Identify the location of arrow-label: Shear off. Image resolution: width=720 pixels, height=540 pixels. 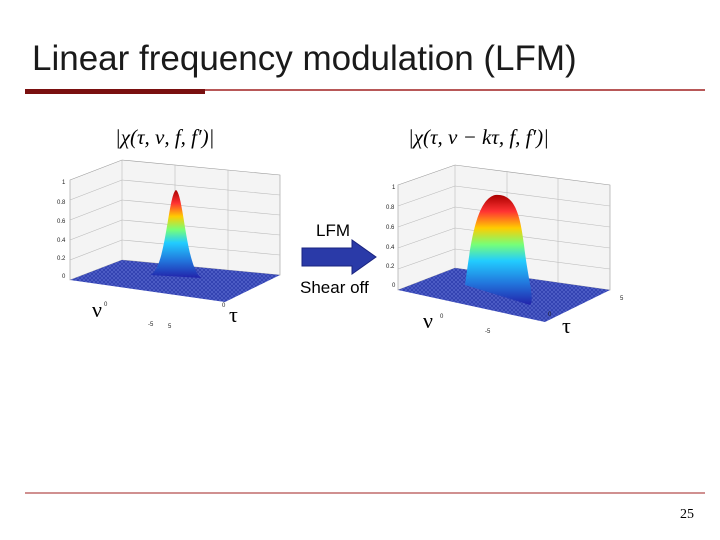
(334, 287).